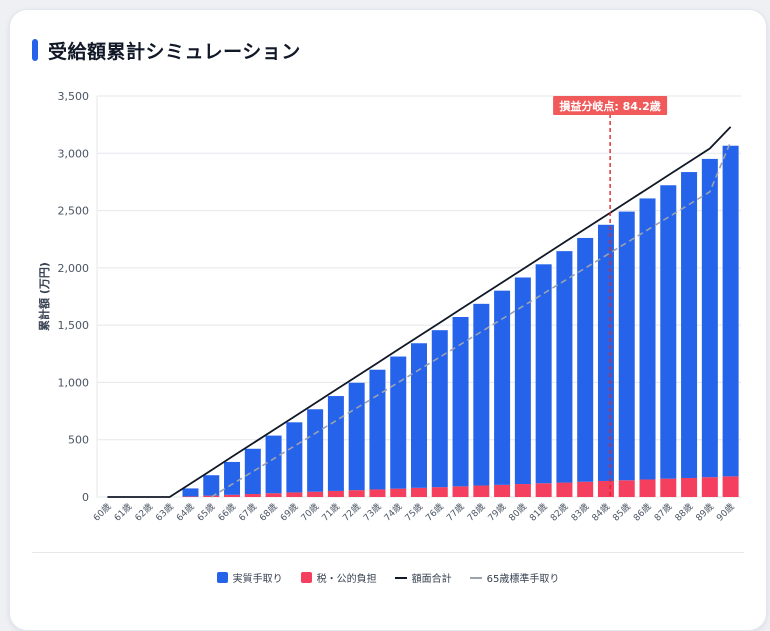  Describe the element at coordinates (413, 512) in the screenshot. I see `x-tick-label: 75歳` at that location.